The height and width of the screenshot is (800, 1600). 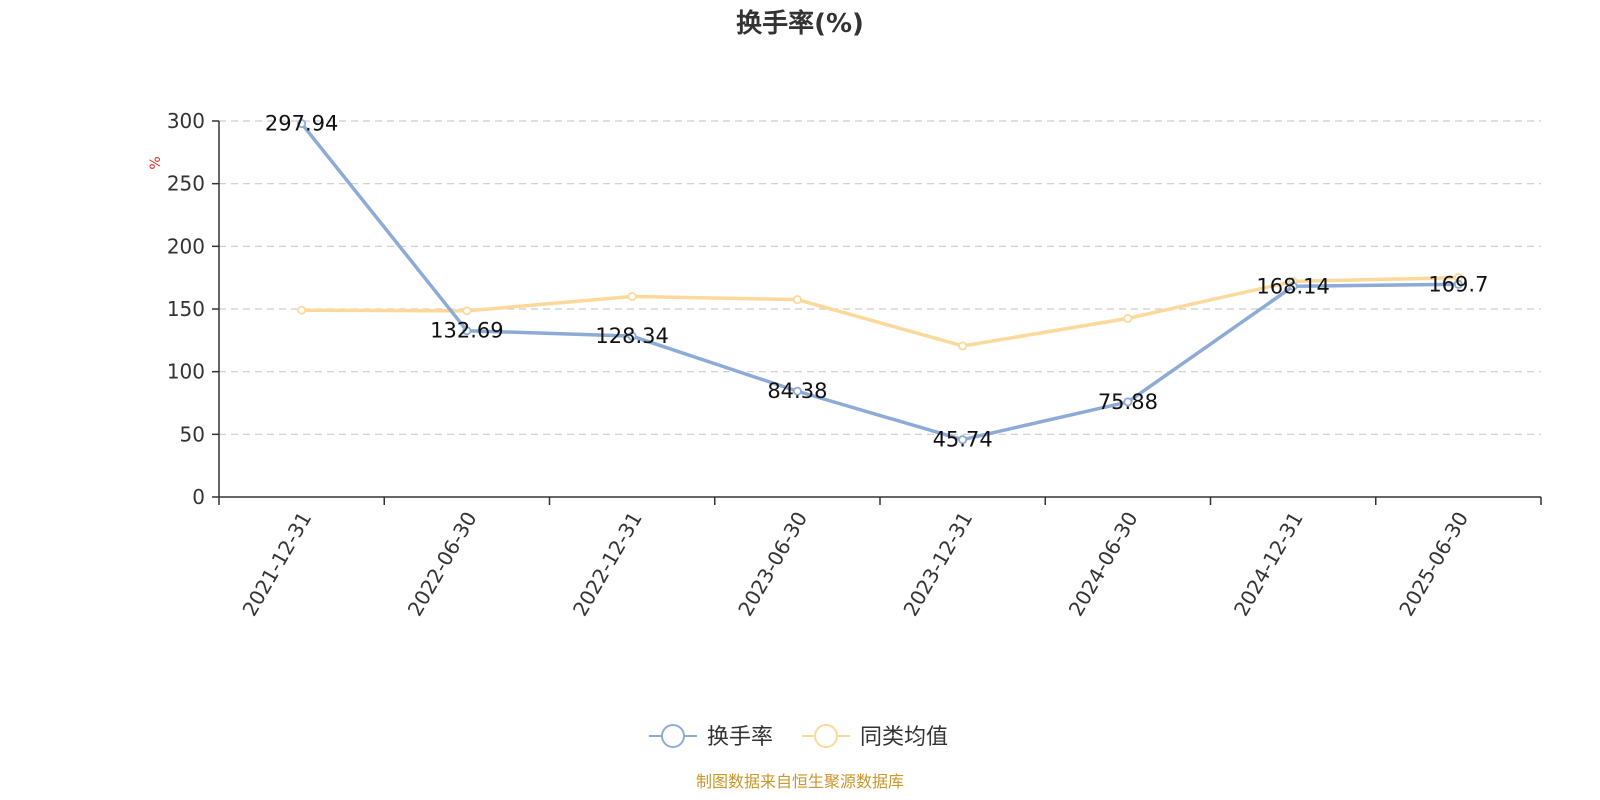 I want to click on y-tick-label: 300, so click(x=186, y=121).